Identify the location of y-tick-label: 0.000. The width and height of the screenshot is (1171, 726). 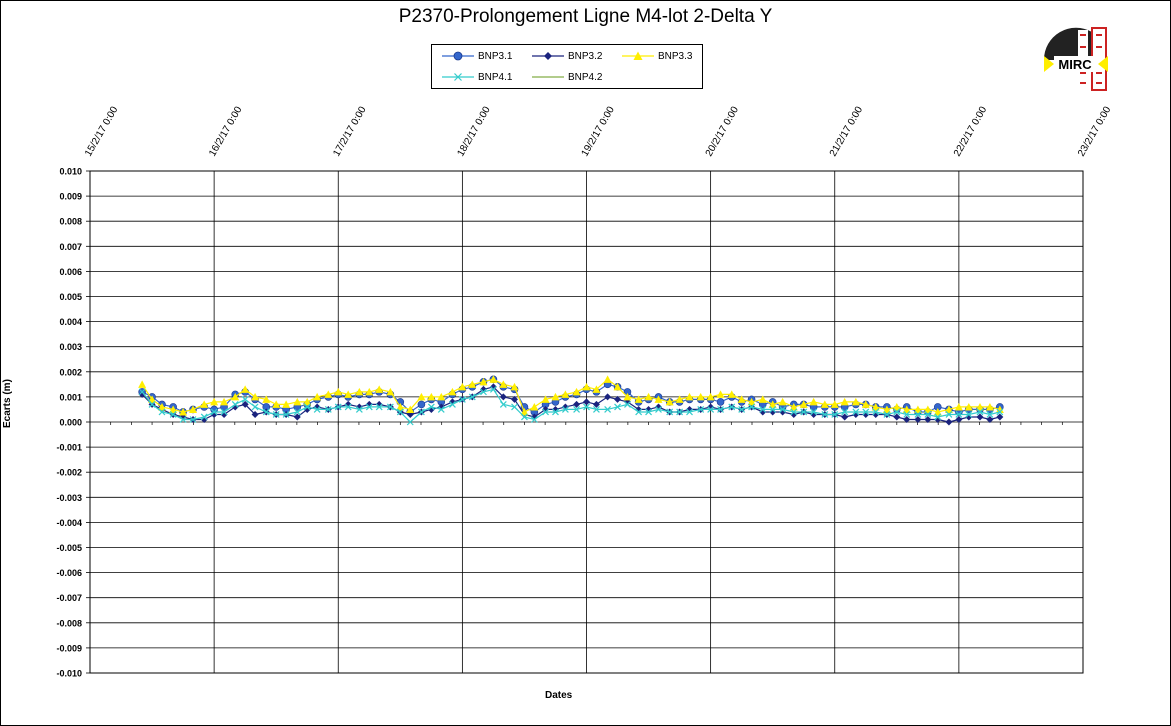
(70, 423).